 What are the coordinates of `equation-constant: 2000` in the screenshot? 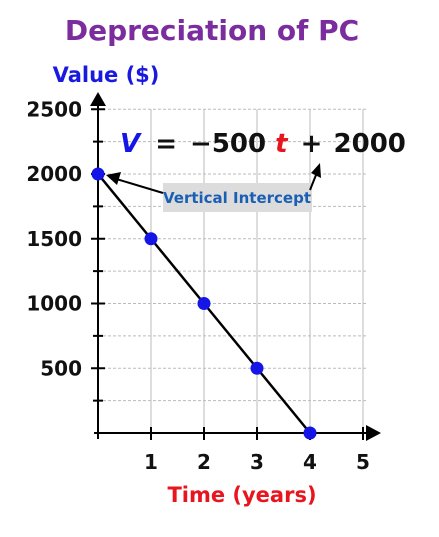 It's located at (370, 144).